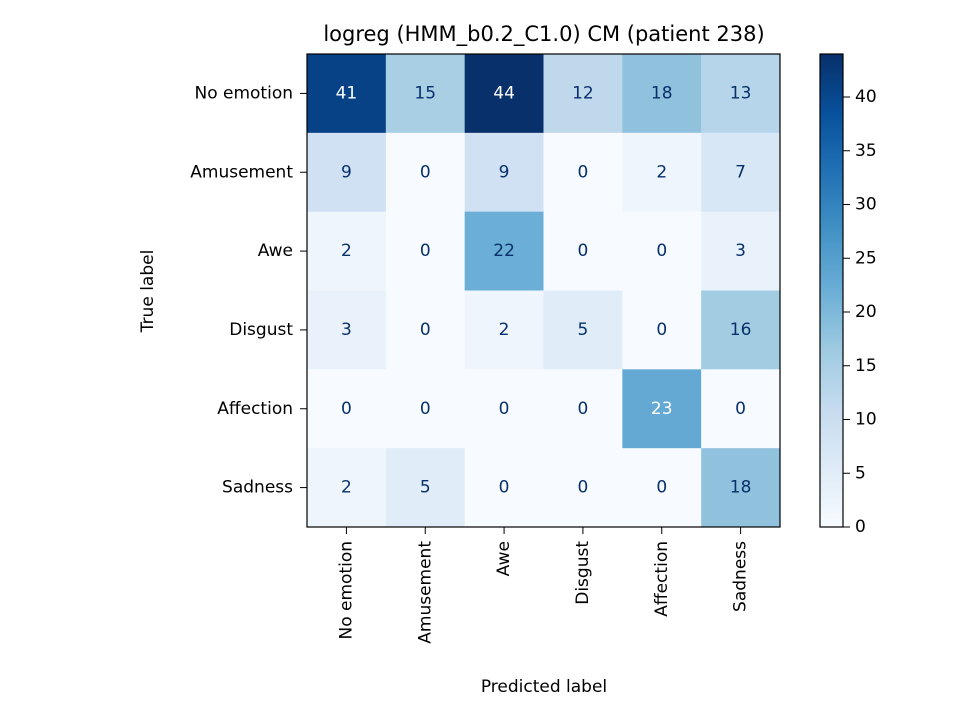 The height and width of the screenshot is (720, 960). Describe the element at coordinates (261, 330) in the screenshot. I see `y-tick-label: Disgust` at that location.